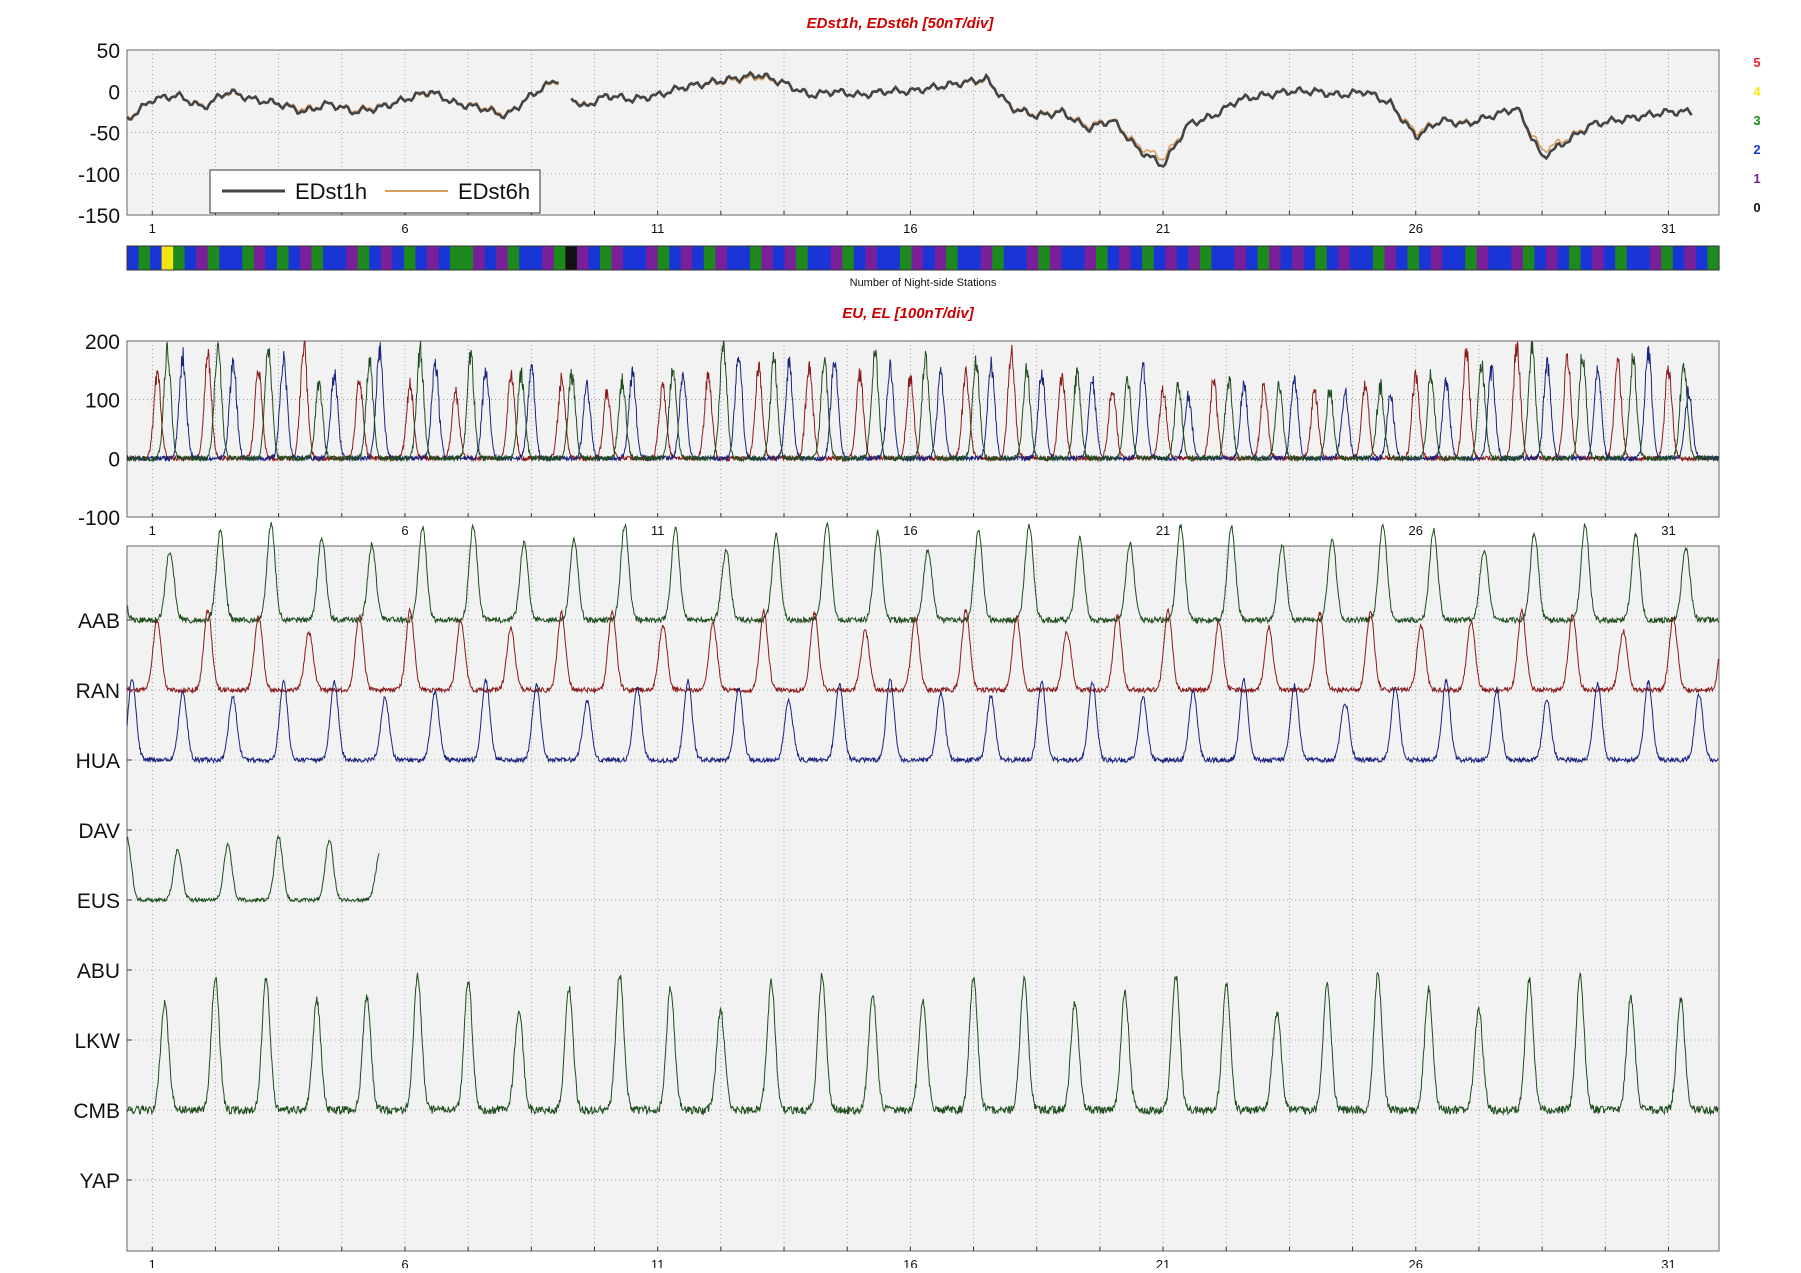 The image size is (1801, 1273). What do you see at coordinates (99, 430) in the screenshot?
I see `eu-el-y-ticks: 200 100 0 -100` at bounding box center [99, 430].